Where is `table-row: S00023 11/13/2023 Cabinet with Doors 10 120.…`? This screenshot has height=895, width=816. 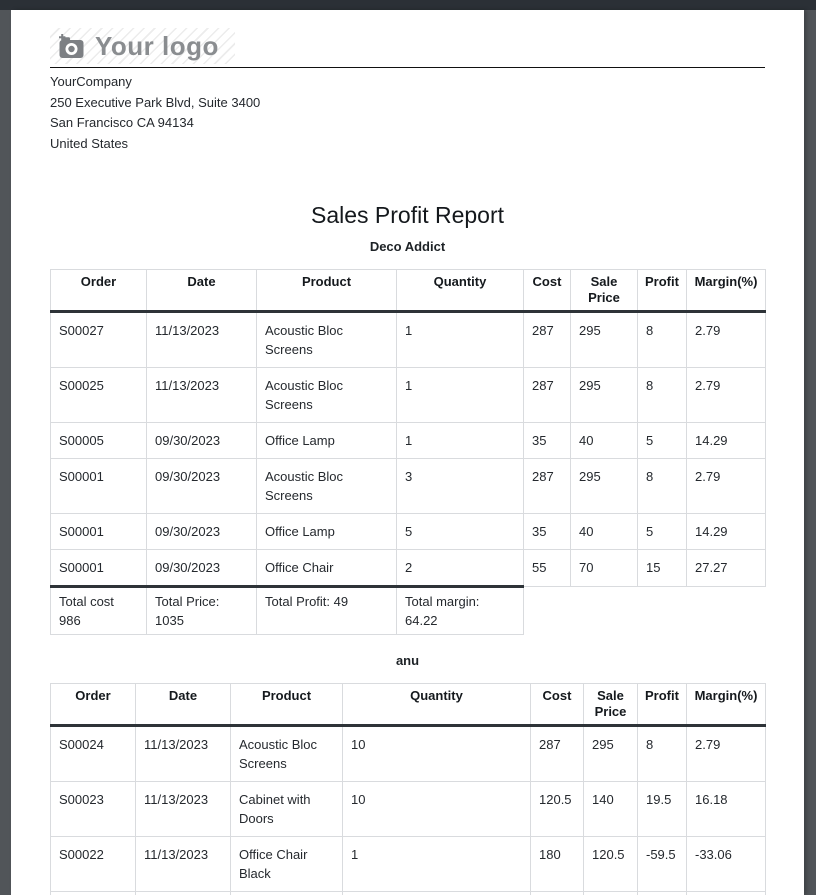 table-row: S00023 11/13/2023 Cabinet with Doors 10 120.… is located at coordinates (408, 809).